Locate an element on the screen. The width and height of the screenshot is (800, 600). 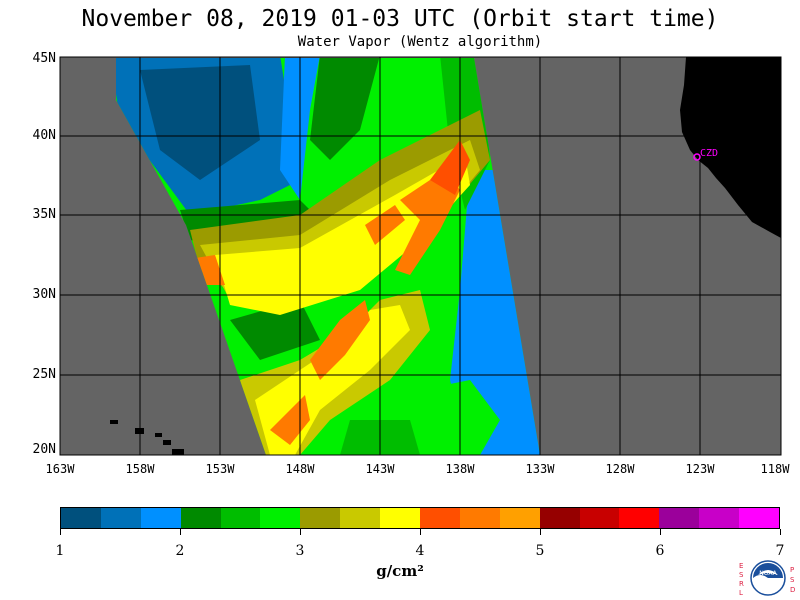
station-label: CZD is located at coordinates (709, 153).